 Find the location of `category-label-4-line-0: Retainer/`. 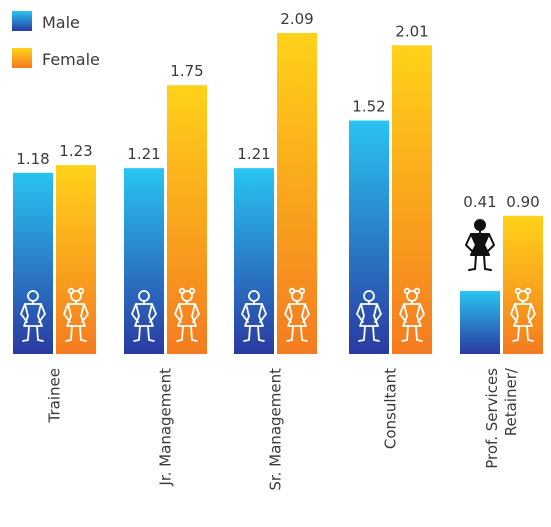

category-label-4-line-0: Retainer/ is located at coordinates (511, 401).